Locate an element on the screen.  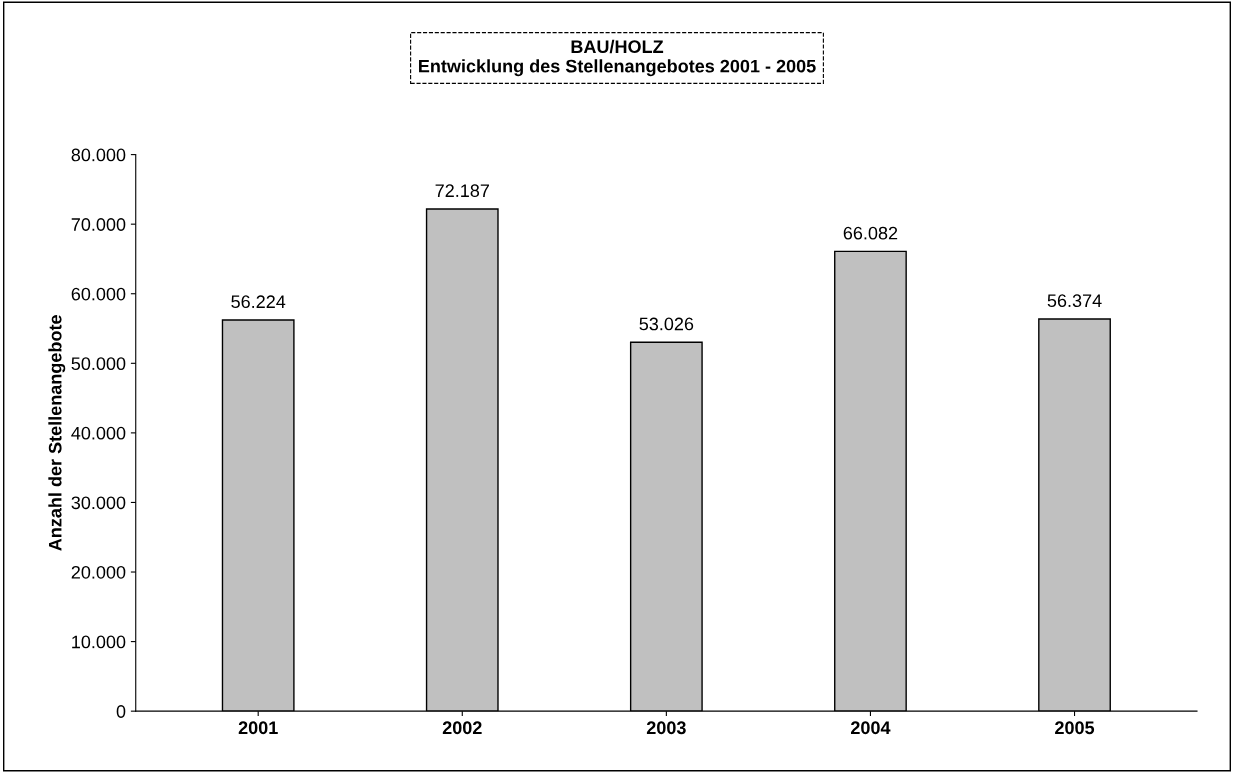
y-tick-label: 80.000 is located at coordinates (98, 155).